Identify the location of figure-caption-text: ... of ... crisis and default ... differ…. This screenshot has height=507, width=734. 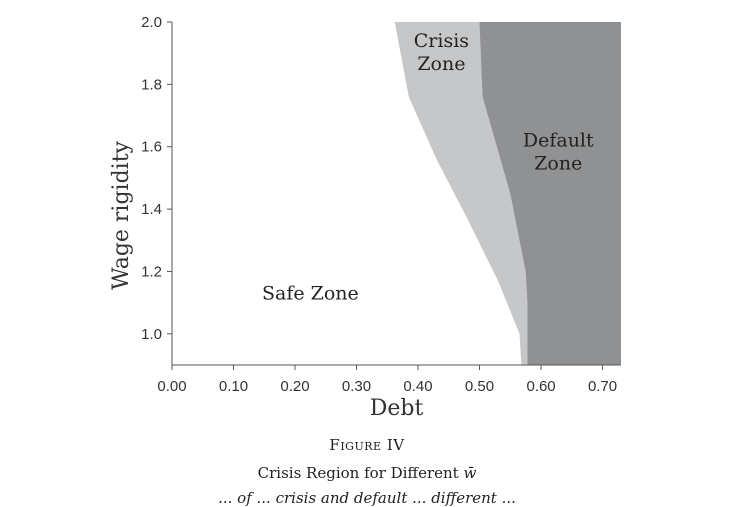
(367, 498).